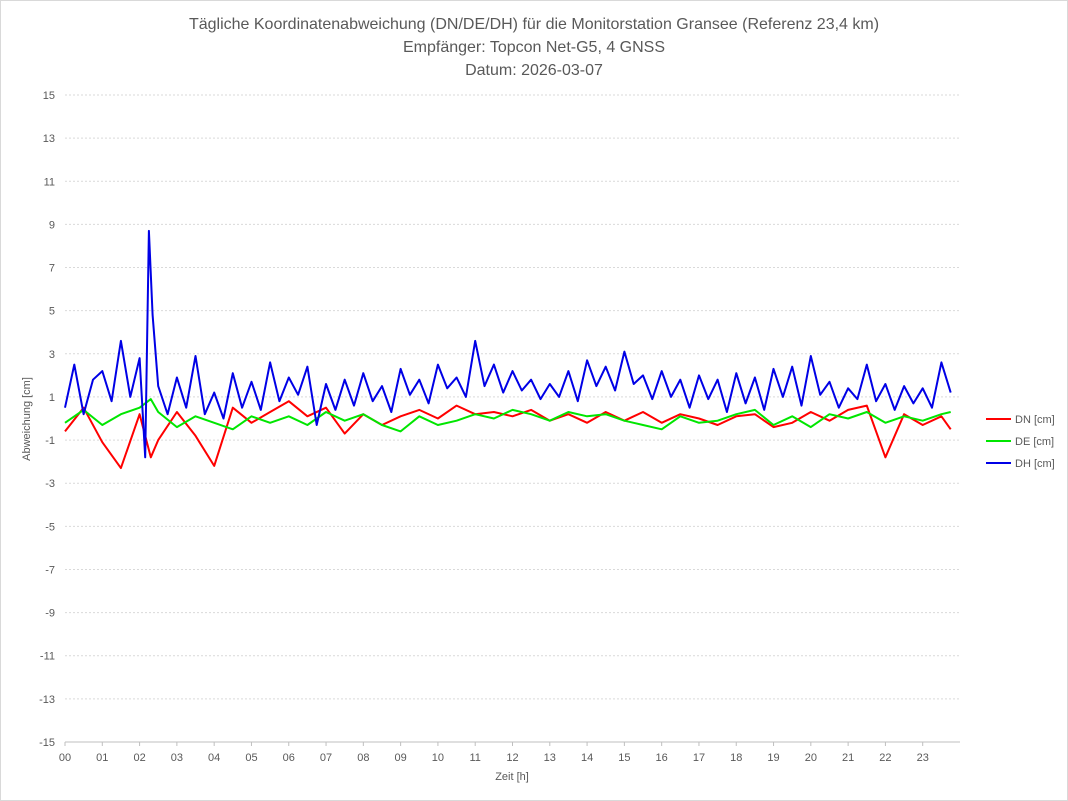 This screenshot has height=801, width=1068. I want to click on x-tick-label: 16, so click(662, 758).